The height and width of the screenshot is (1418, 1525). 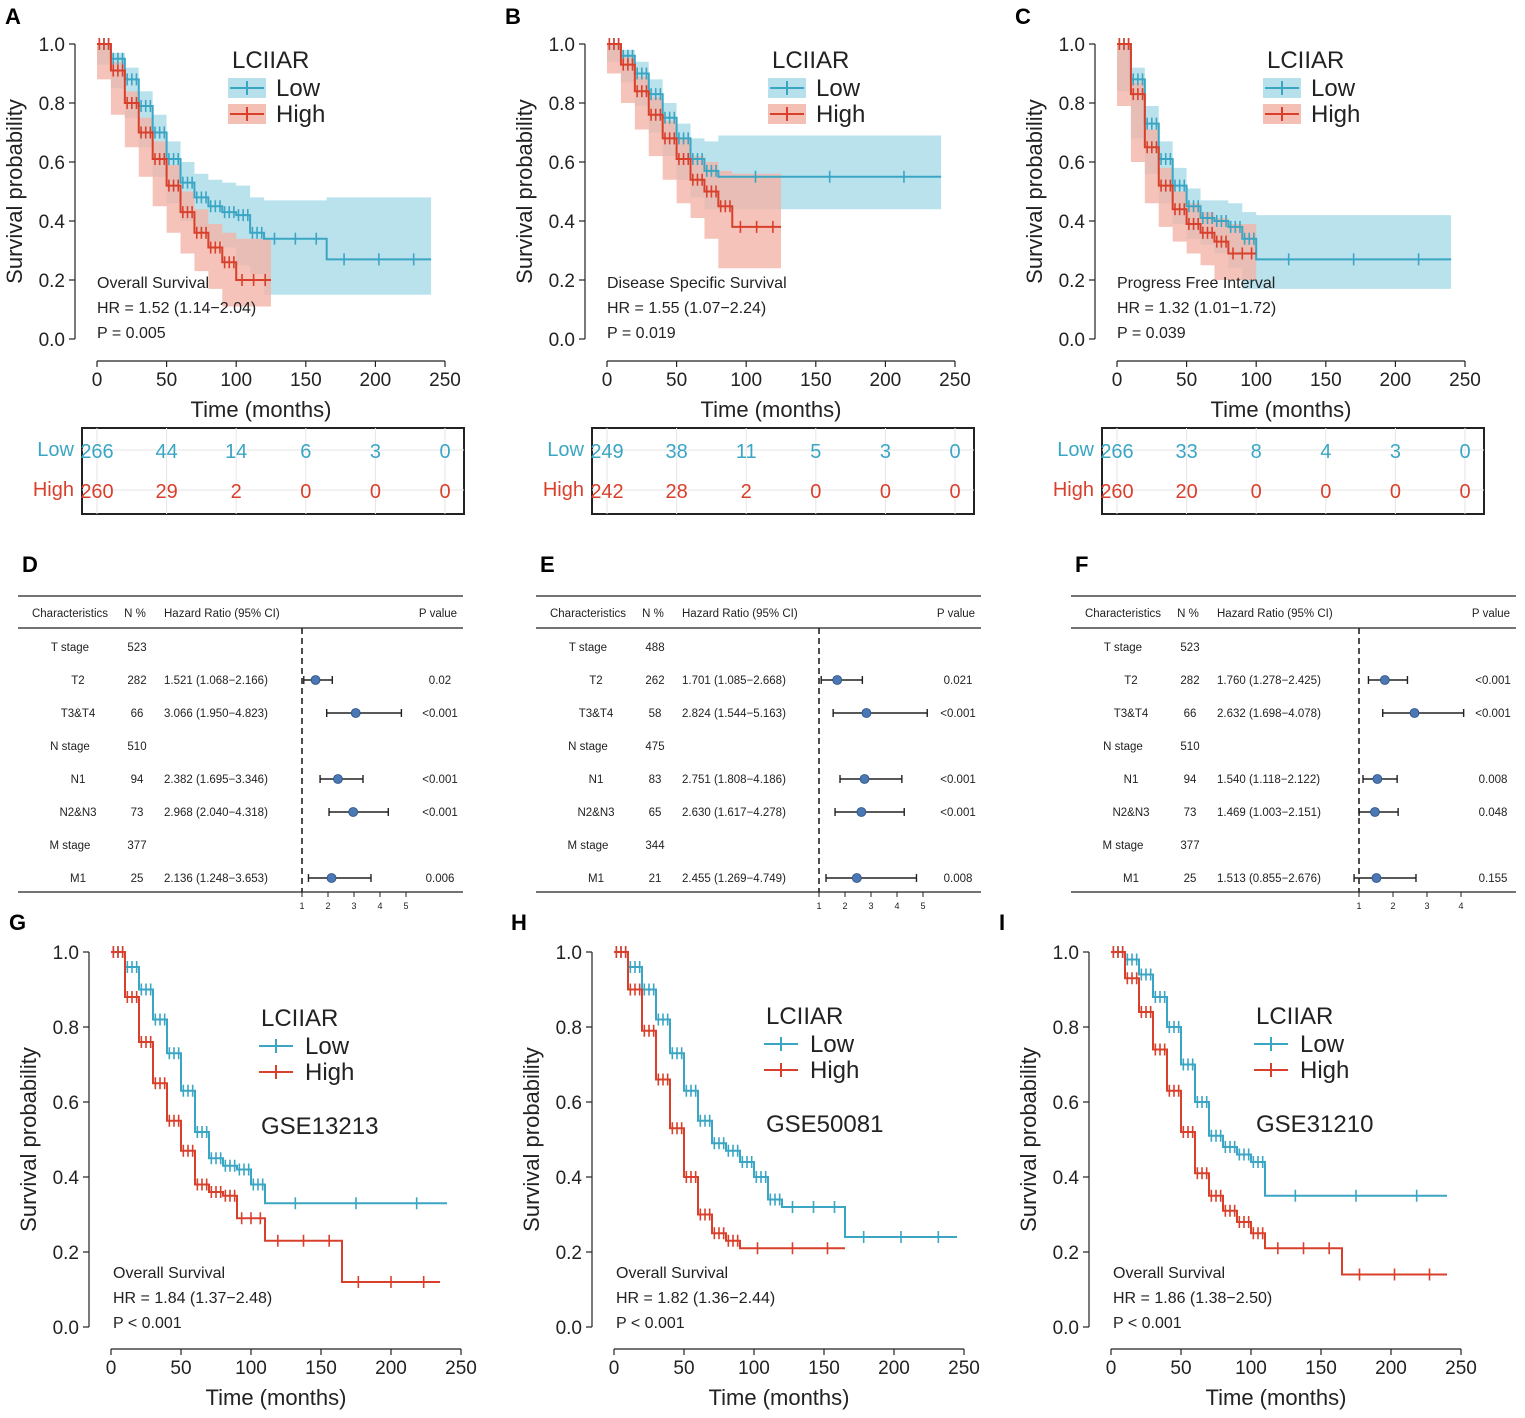 What do you see at coordinates (1002, 922) in the screenshot?
I see `panel-letter: I` at bounding box center [1002, 922].